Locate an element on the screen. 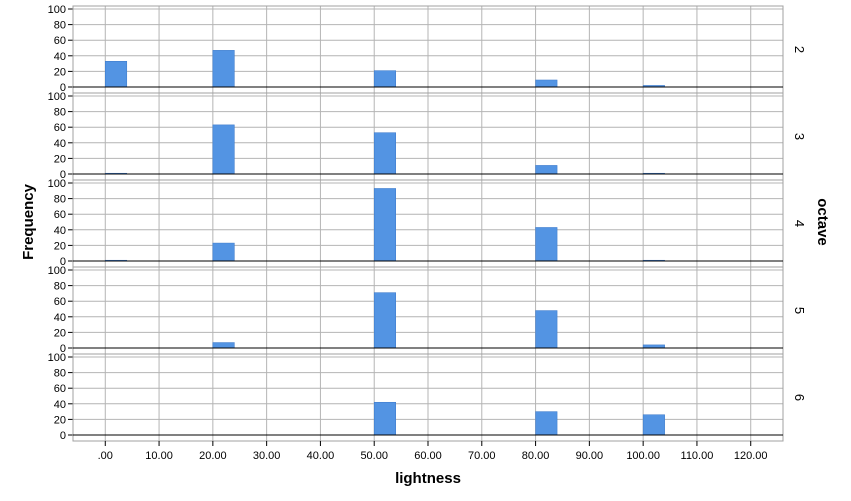  x-tick-label: 110.00 is located at coordinates (697, 456).